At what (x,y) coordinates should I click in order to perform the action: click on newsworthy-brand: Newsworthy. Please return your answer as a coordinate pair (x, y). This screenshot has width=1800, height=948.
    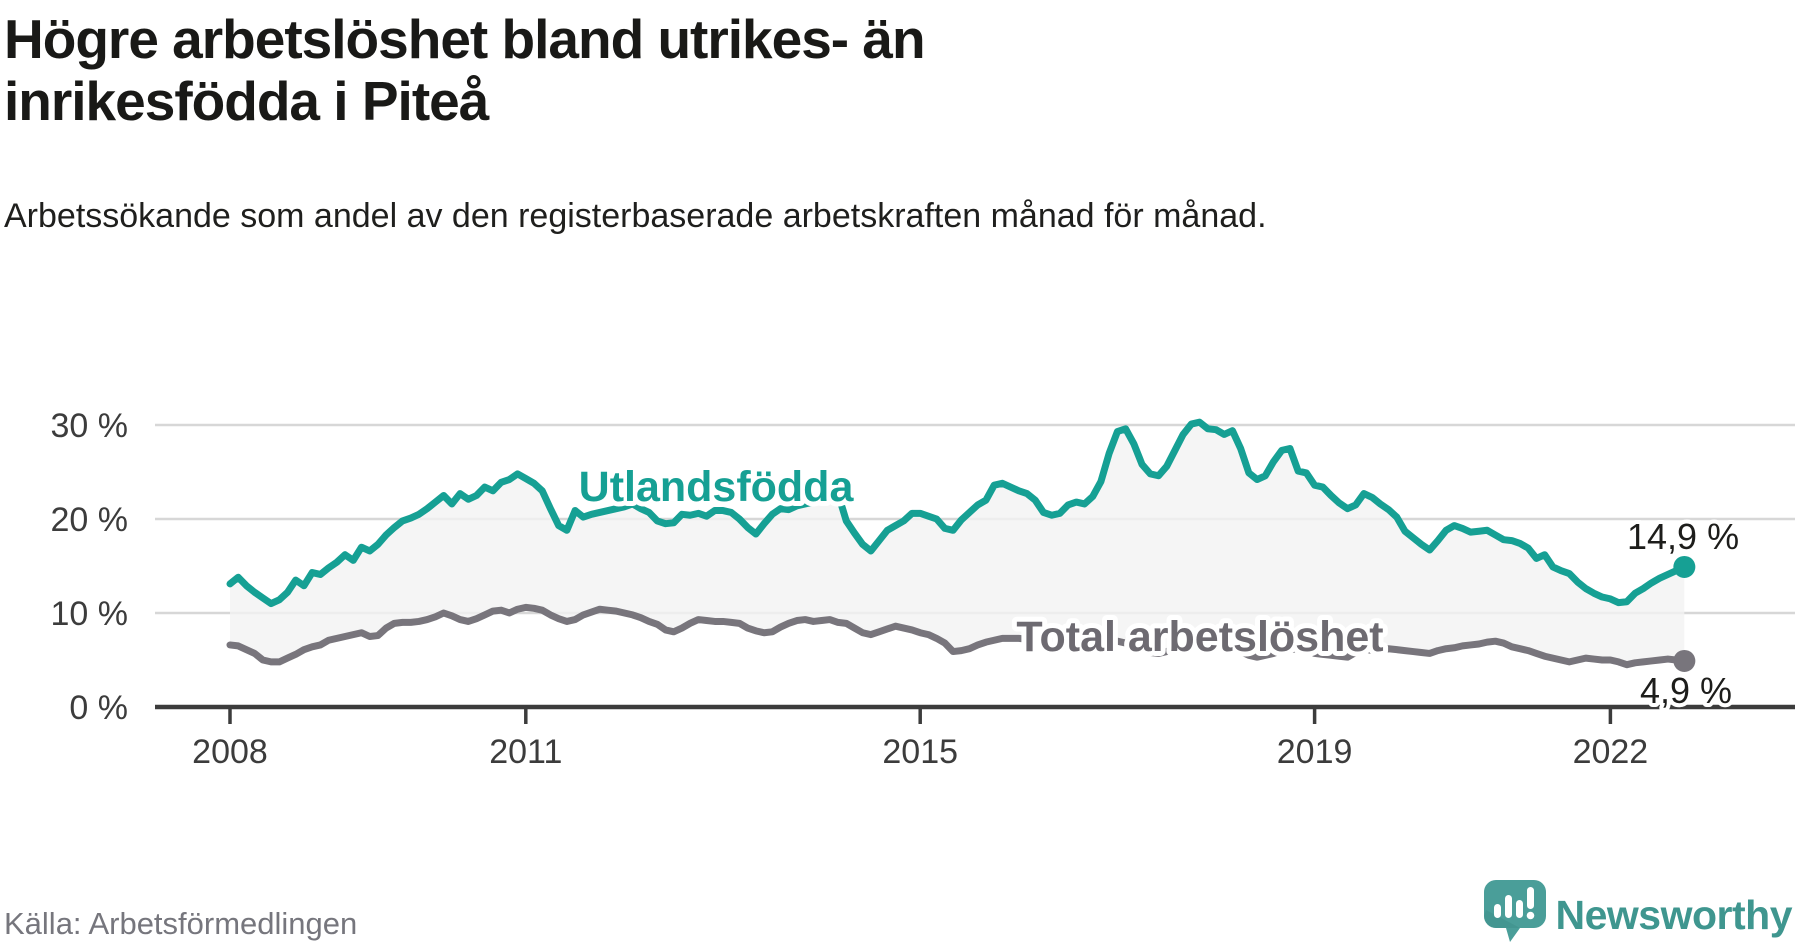
    Looking at the image, I should click on (1638, 914).